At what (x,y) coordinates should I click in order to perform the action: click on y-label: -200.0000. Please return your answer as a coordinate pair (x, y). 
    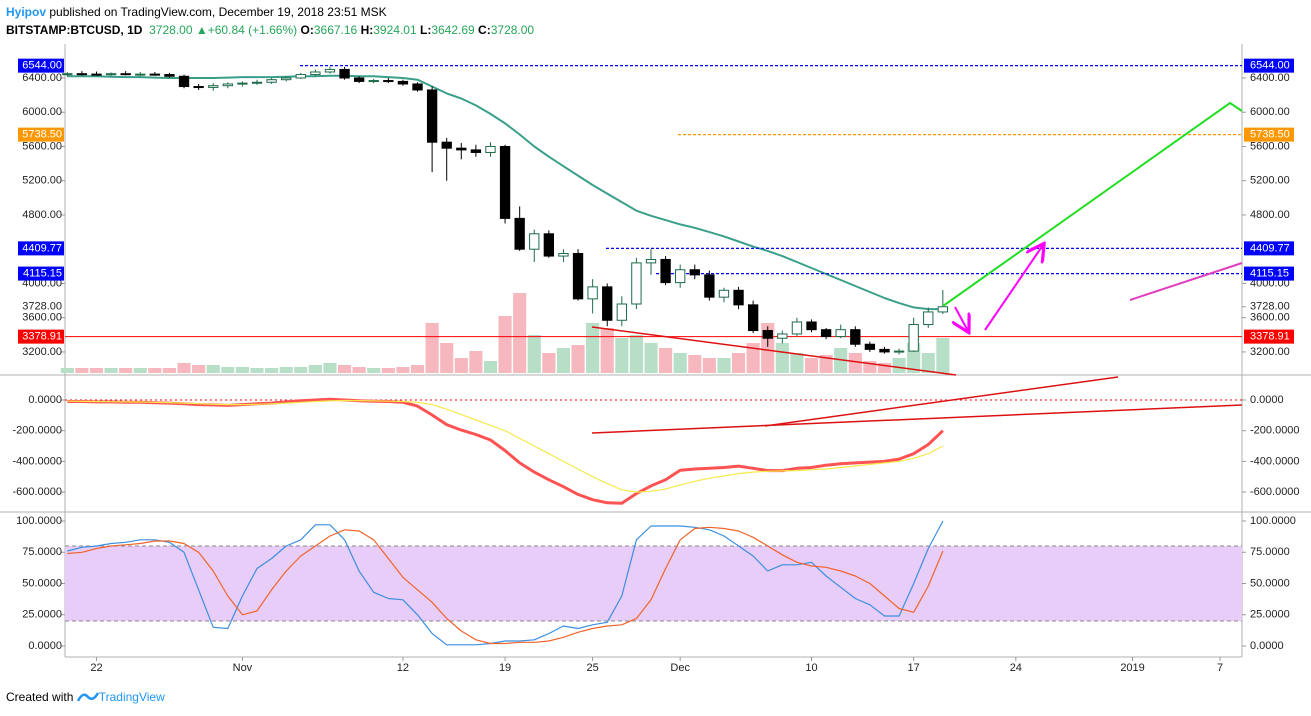
    Looking at the image, I should click on (1275, 431).